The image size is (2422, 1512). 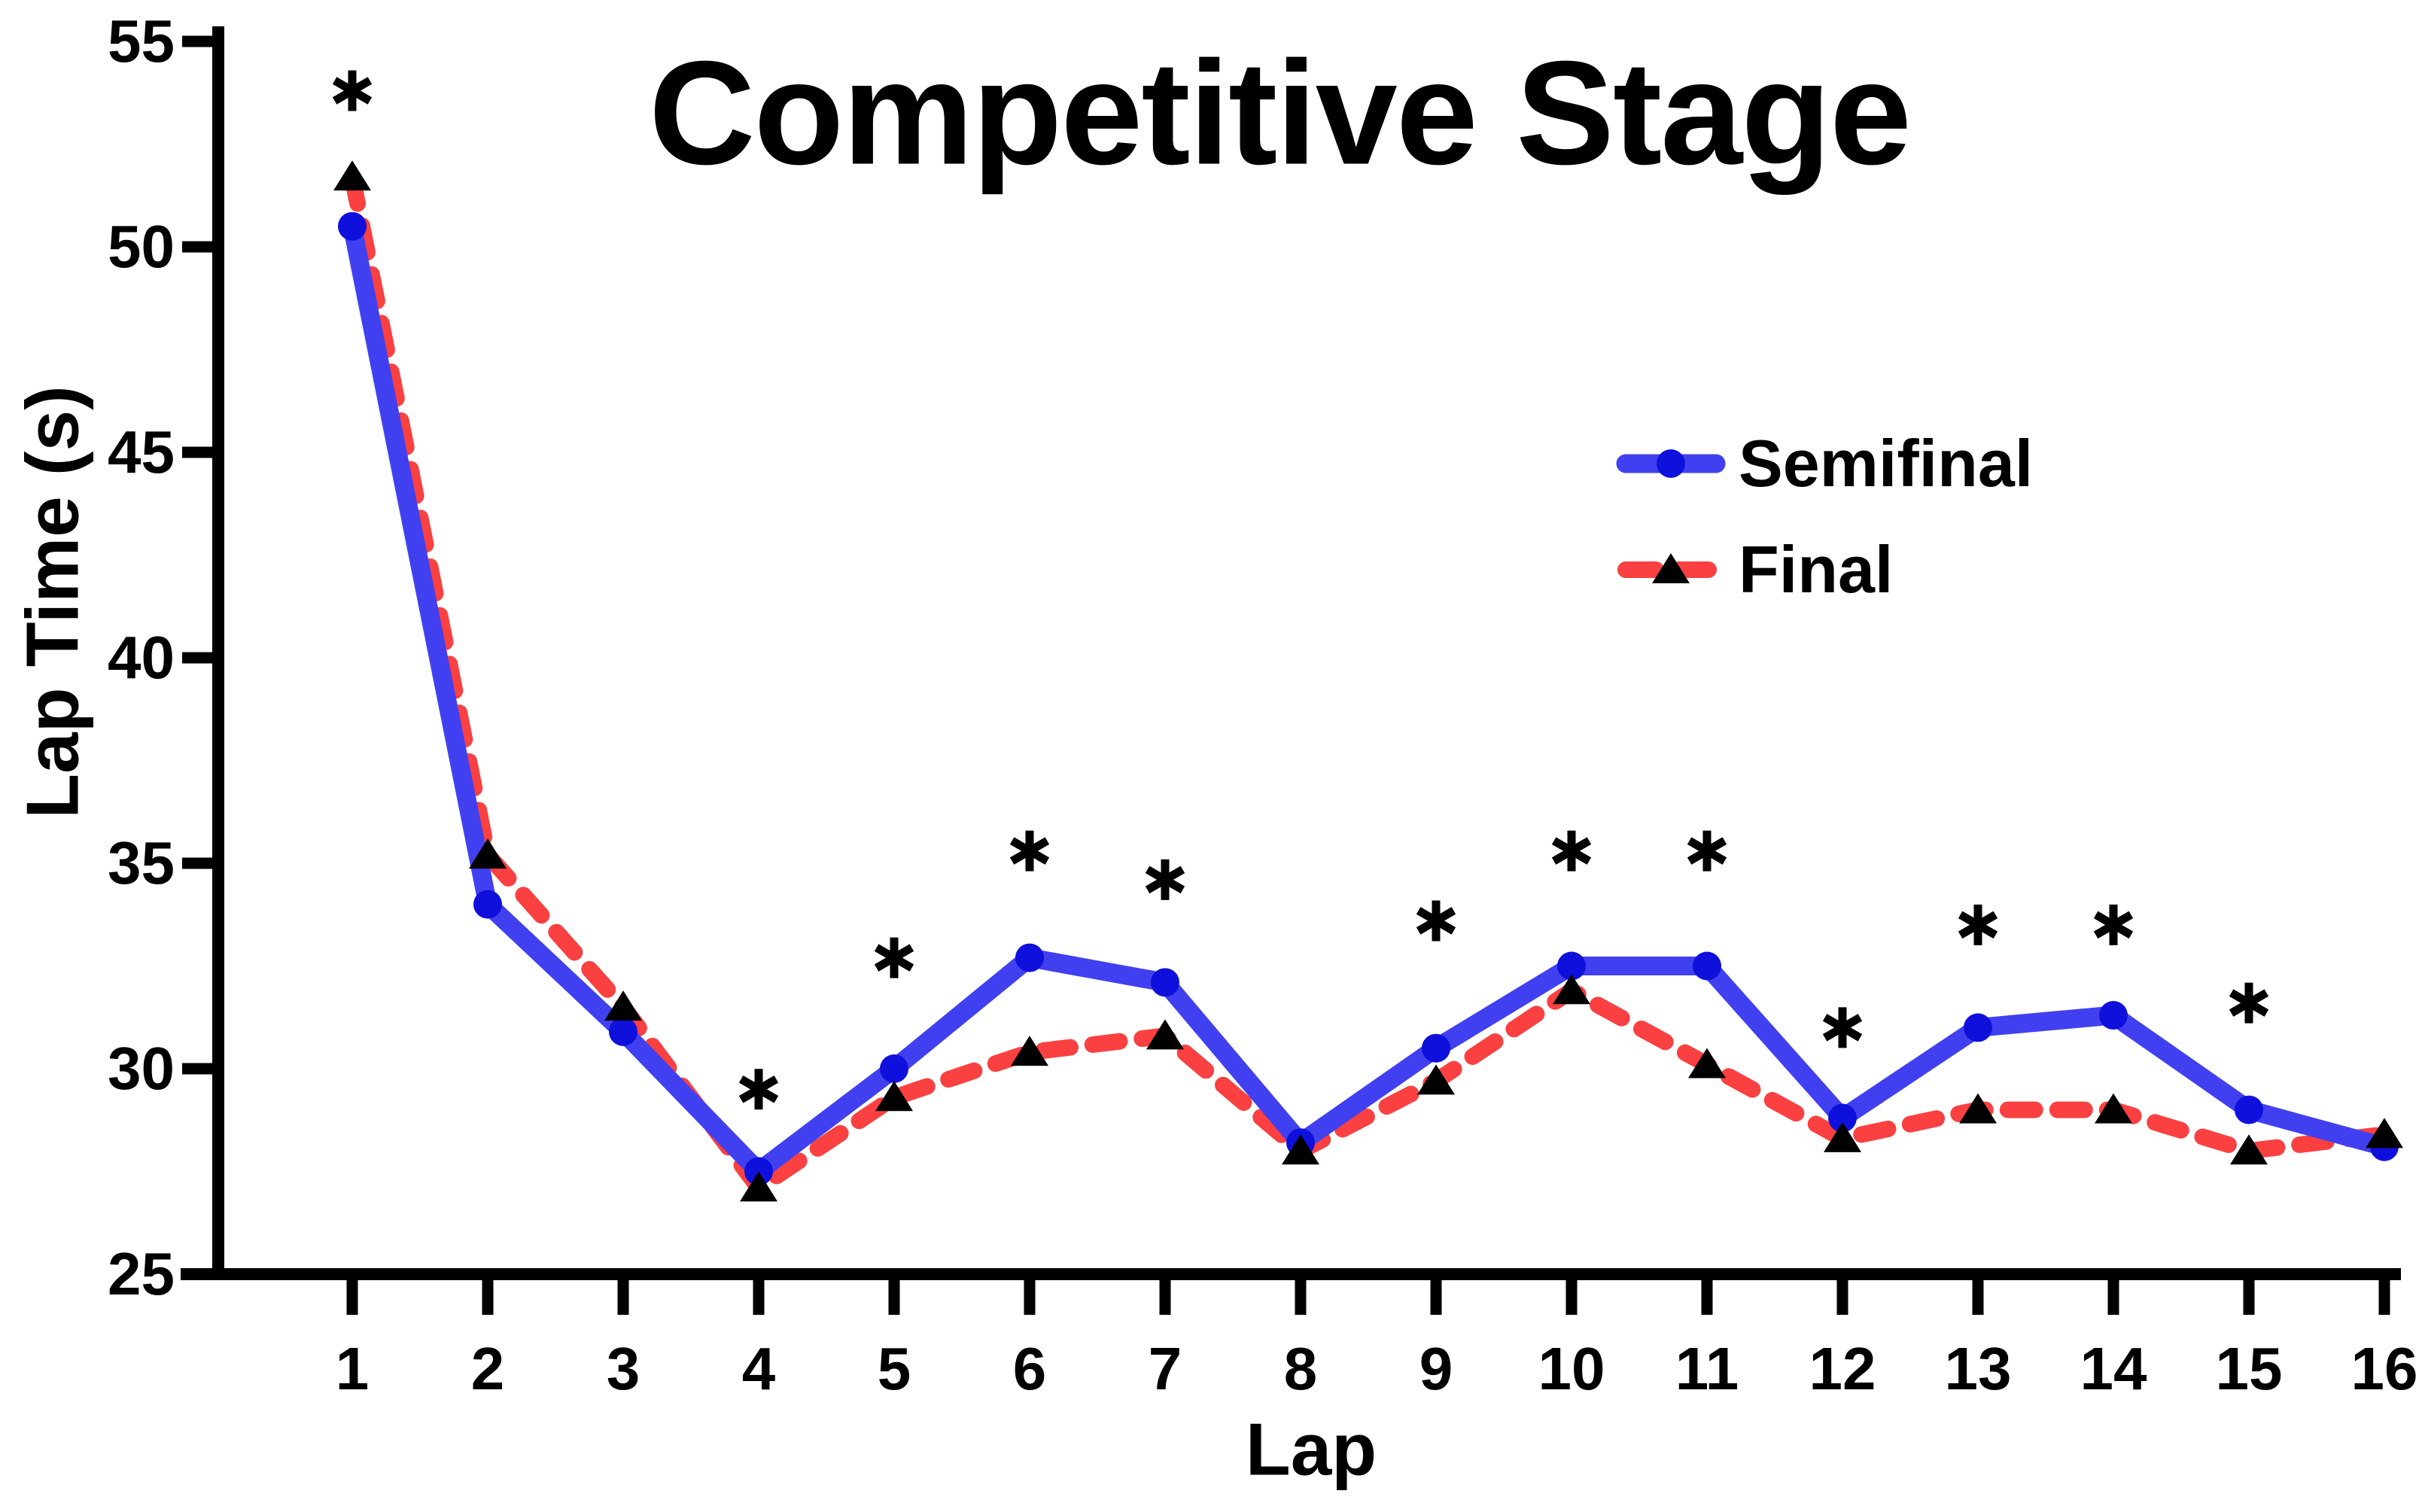 I want to click on x-tick-label: 2, so click(x=487, y=1368).